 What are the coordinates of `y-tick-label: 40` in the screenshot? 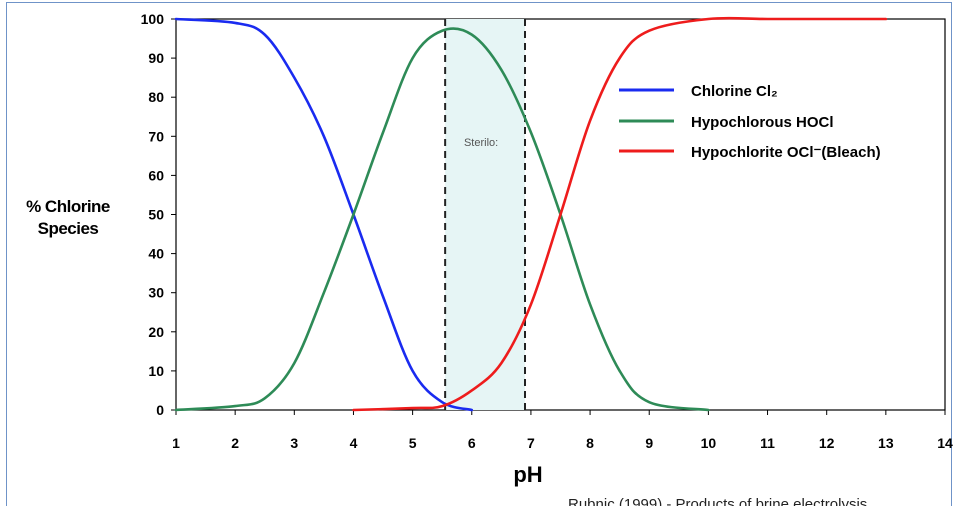 It's located at (156, 254).